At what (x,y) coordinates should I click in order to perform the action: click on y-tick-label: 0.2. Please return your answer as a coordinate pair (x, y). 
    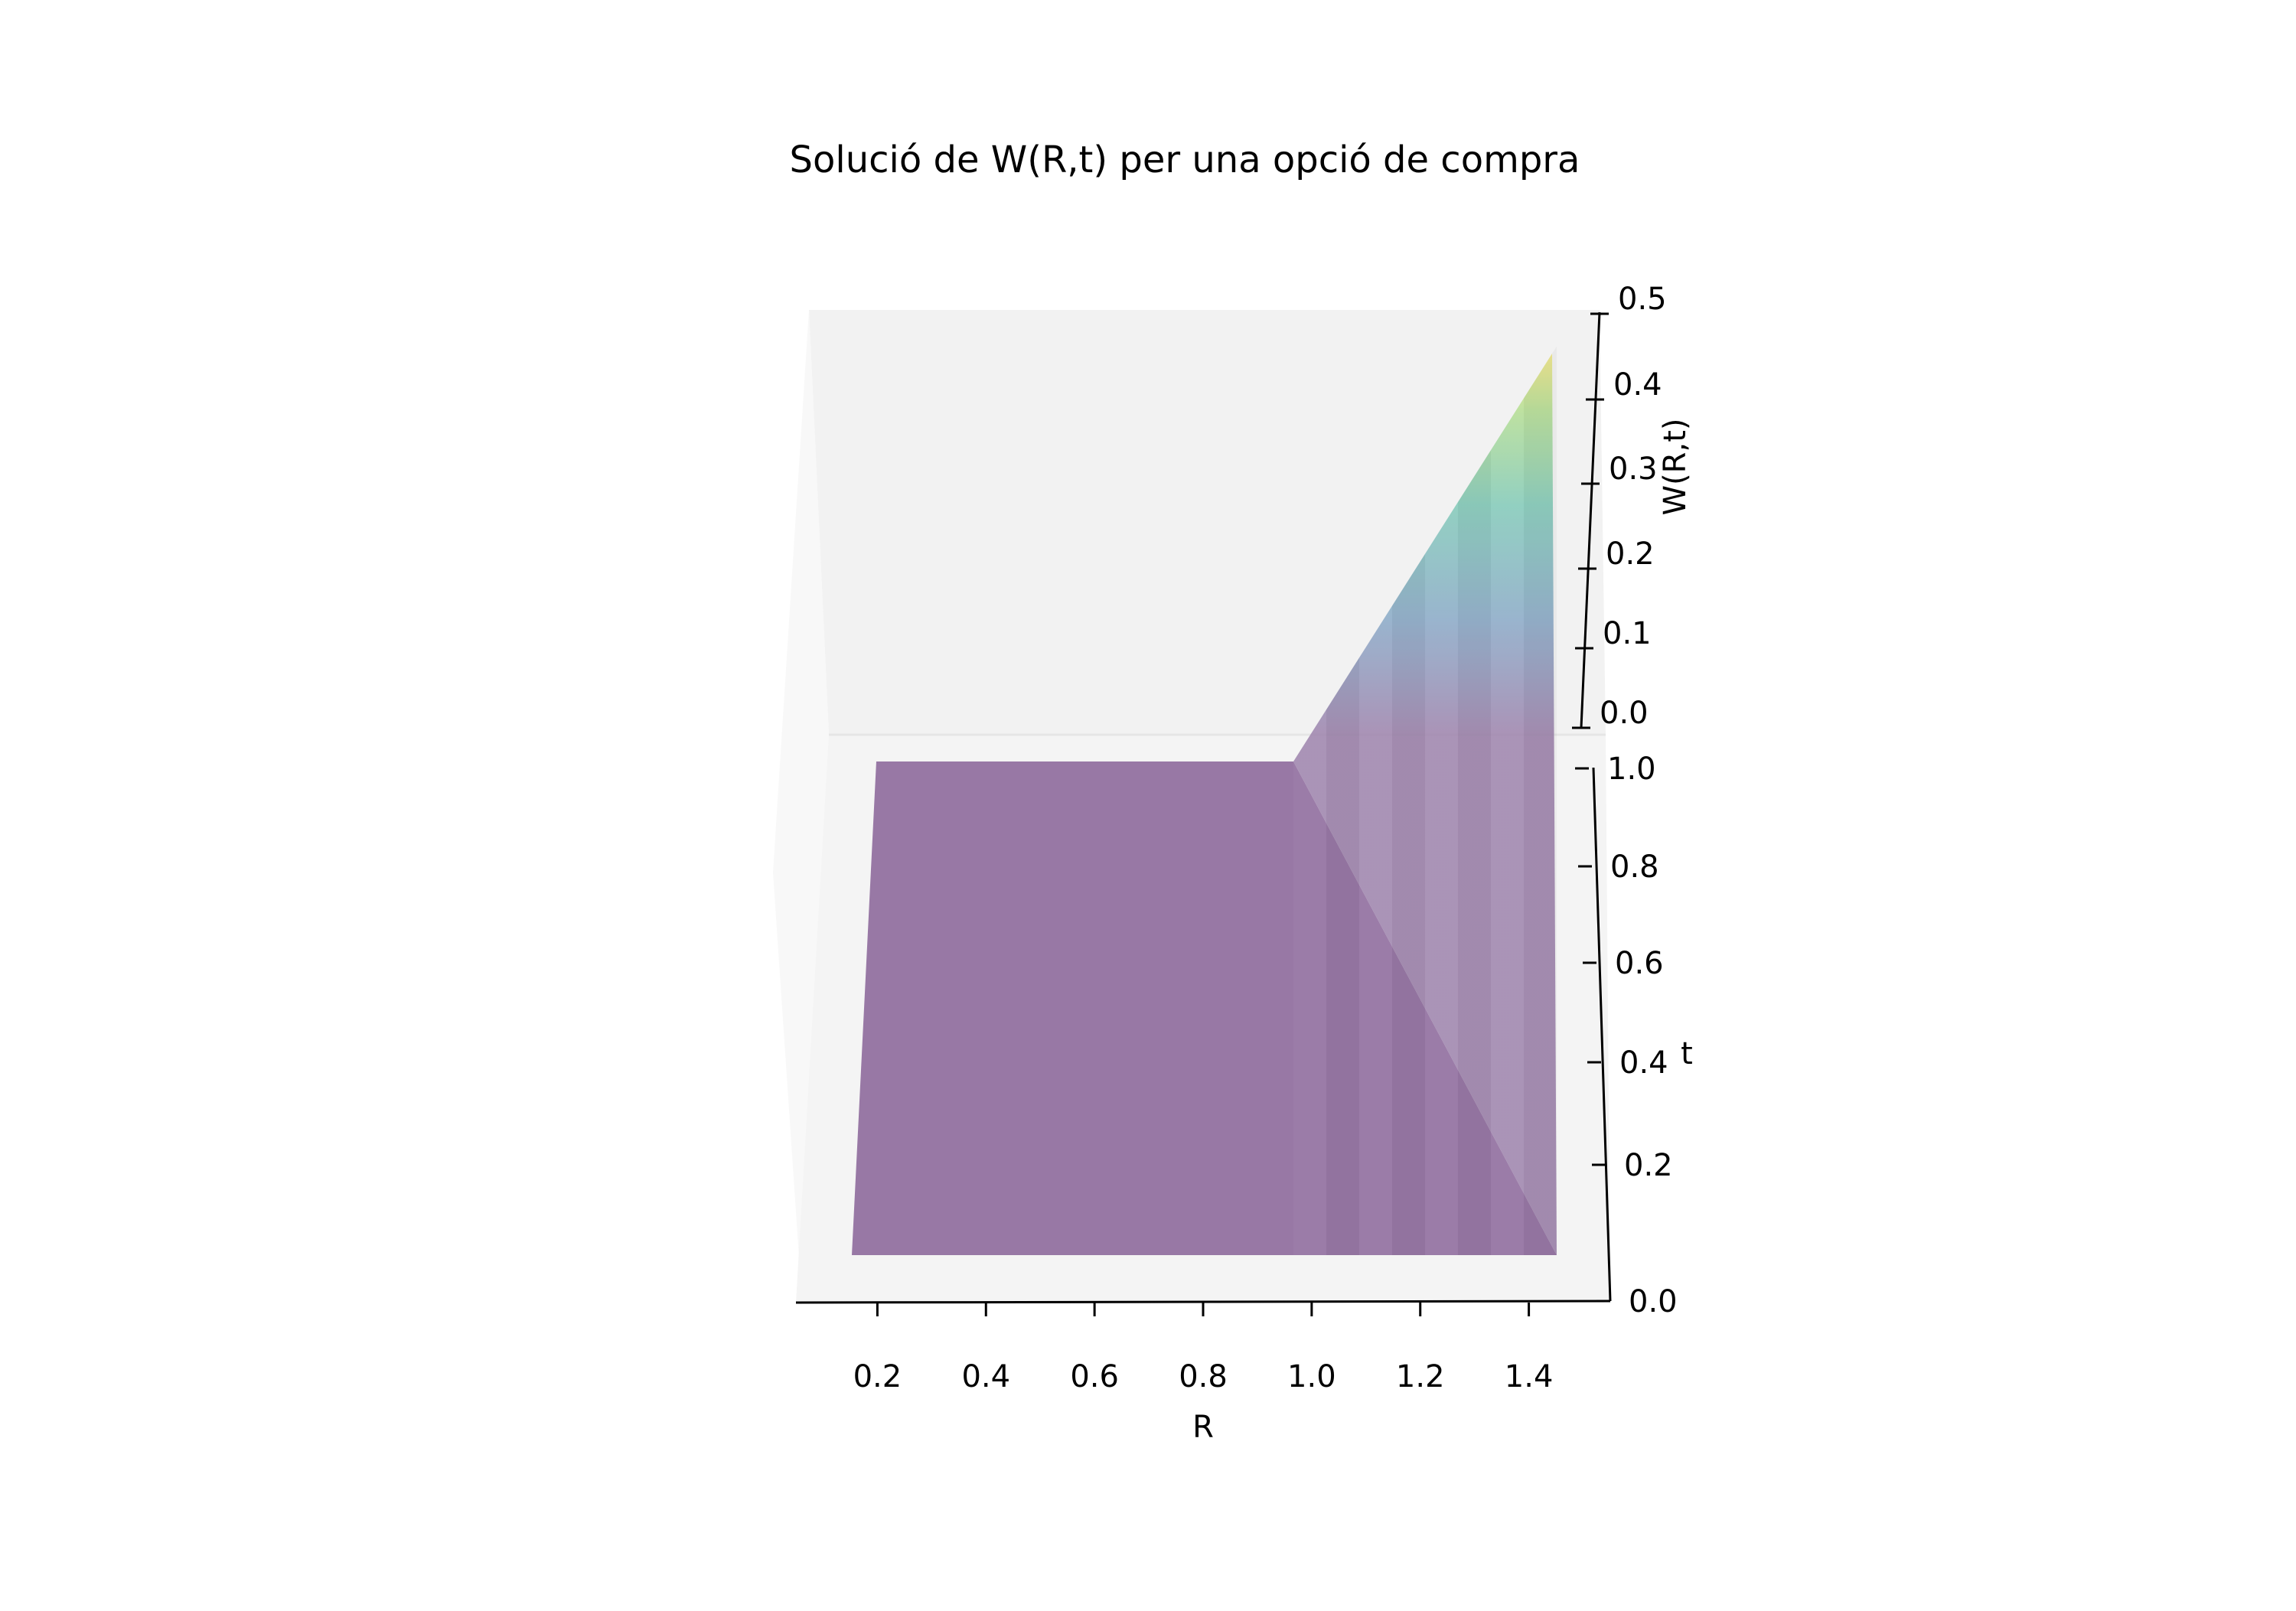
    Looking at the image, I should click on (1648, 1165).